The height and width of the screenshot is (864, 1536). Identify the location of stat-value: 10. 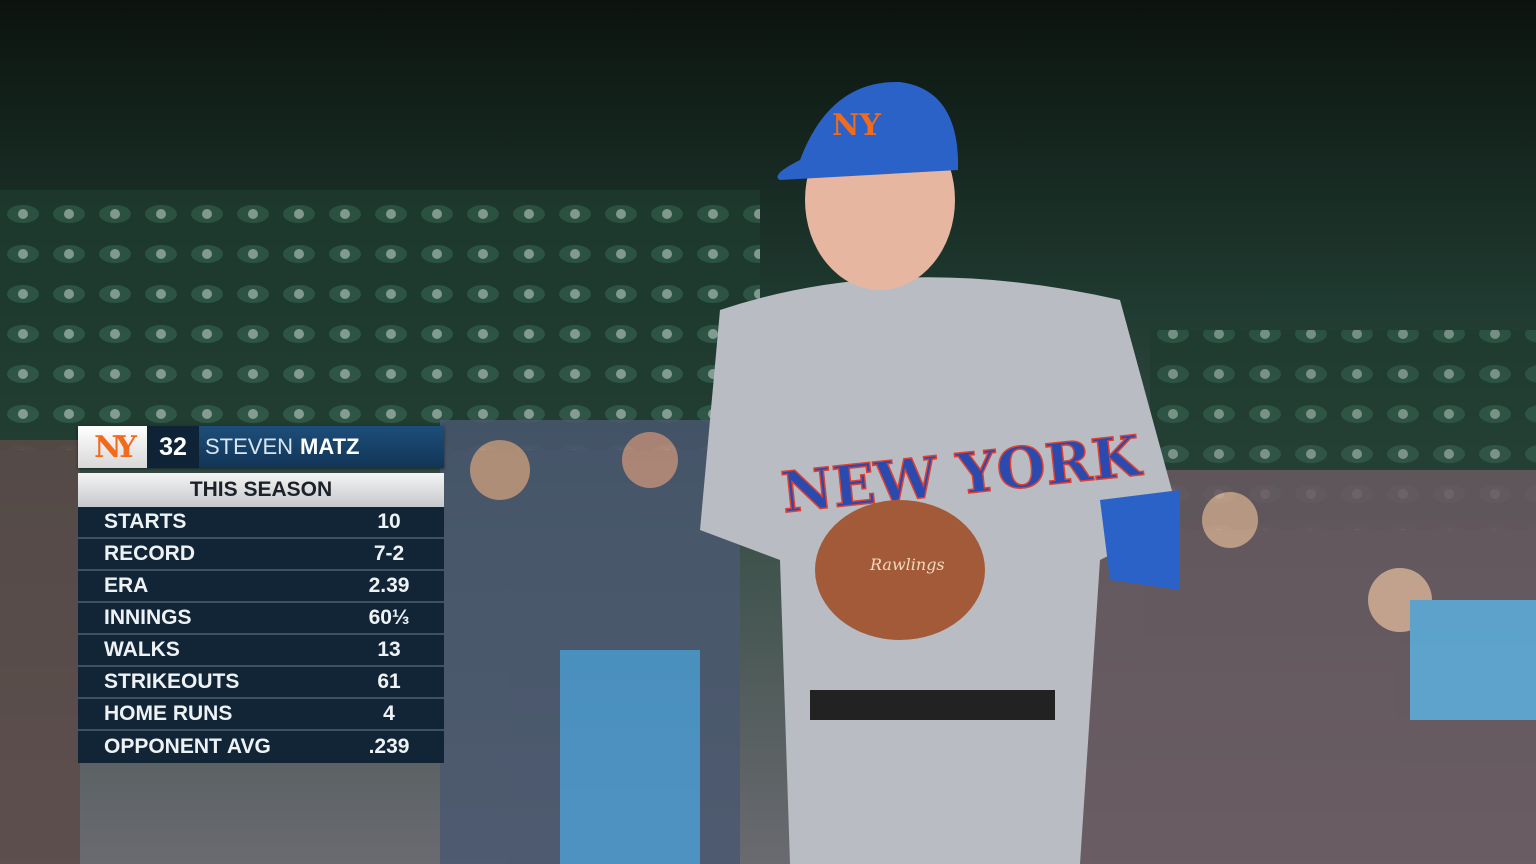
(389, 521).